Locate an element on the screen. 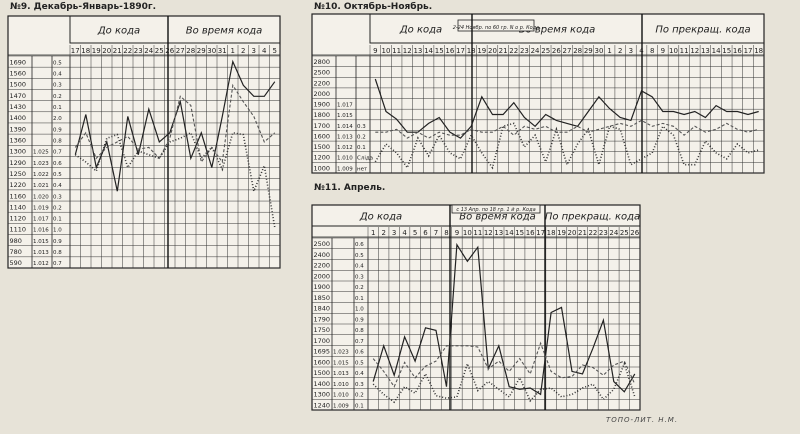  chart-2-x-tick-label: 18 is located at coordinates (758, 51).